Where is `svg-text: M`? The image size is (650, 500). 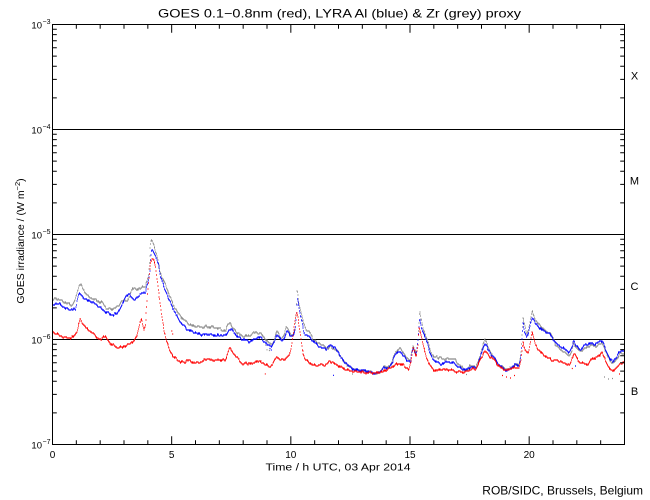
svg-text: M is located at coordinates (634, 182).